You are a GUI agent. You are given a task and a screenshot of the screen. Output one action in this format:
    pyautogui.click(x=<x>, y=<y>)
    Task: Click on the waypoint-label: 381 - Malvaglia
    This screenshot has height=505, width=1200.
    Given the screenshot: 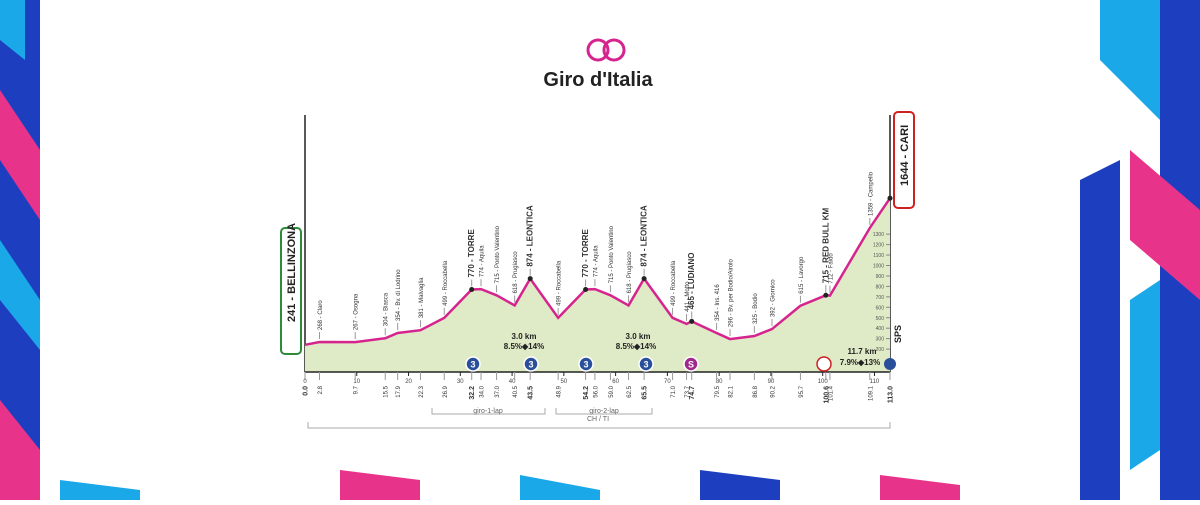 What is the action you would take?
    pyautogui.click(x=422, y=297)
    